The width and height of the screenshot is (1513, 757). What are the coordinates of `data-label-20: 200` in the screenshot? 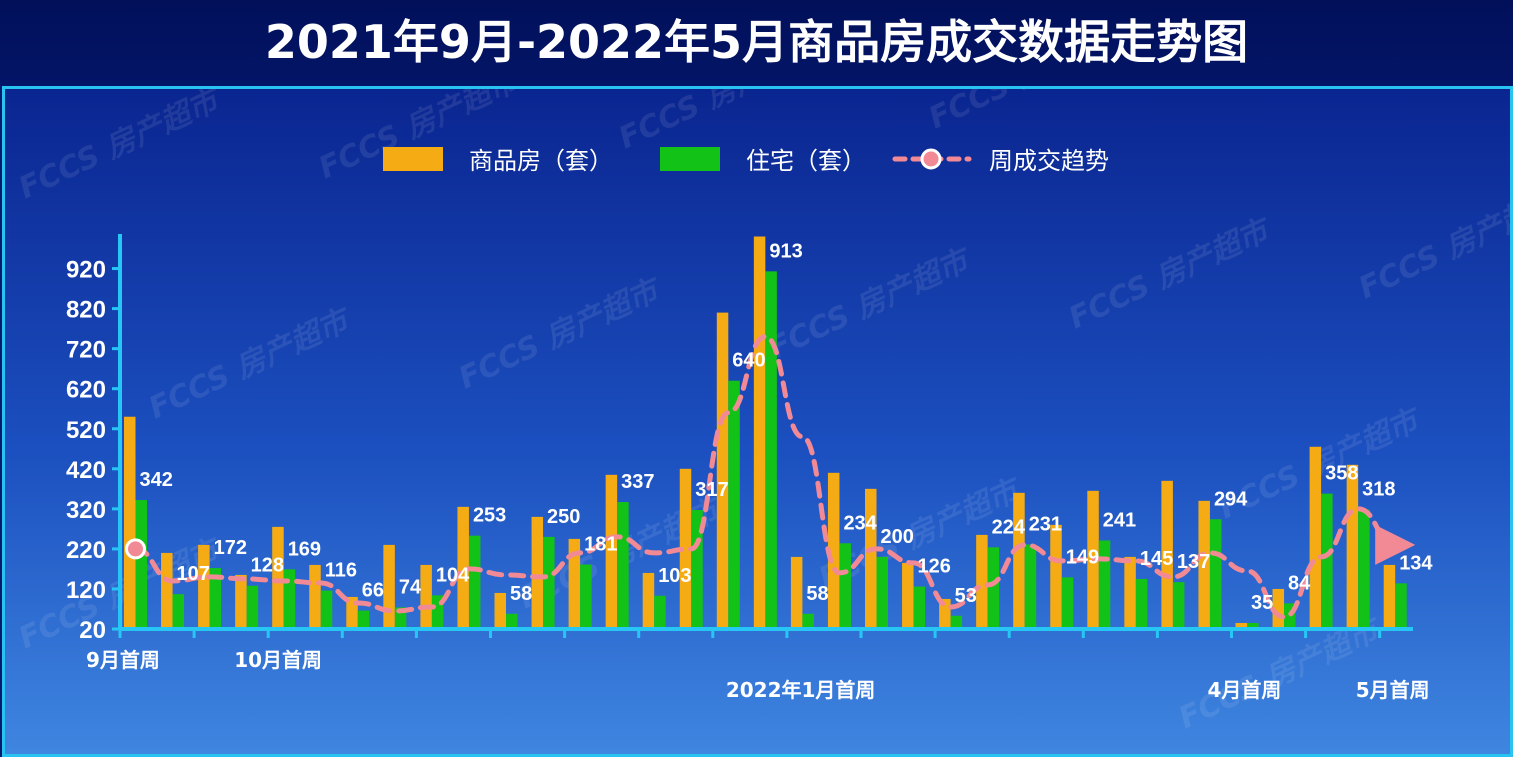 It's located at (897, 537).